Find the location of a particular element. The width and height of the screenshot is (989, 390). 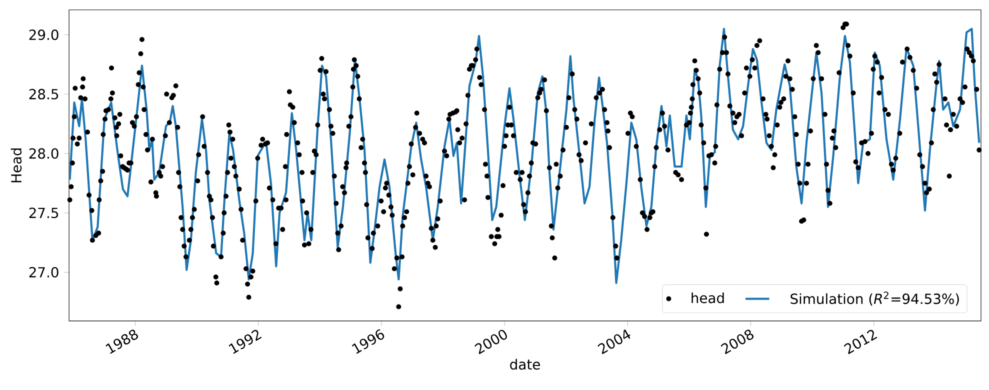

y-axis-title: Head is located at coordinates (16, 165).